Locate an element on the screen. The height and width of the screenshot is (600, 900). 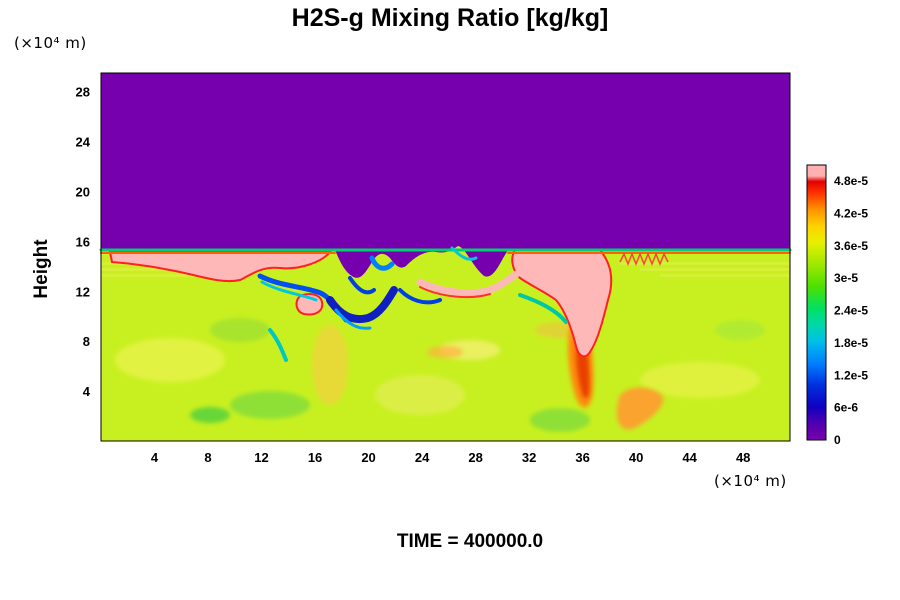
pink-plume-left is located at coordinates (220, 266).